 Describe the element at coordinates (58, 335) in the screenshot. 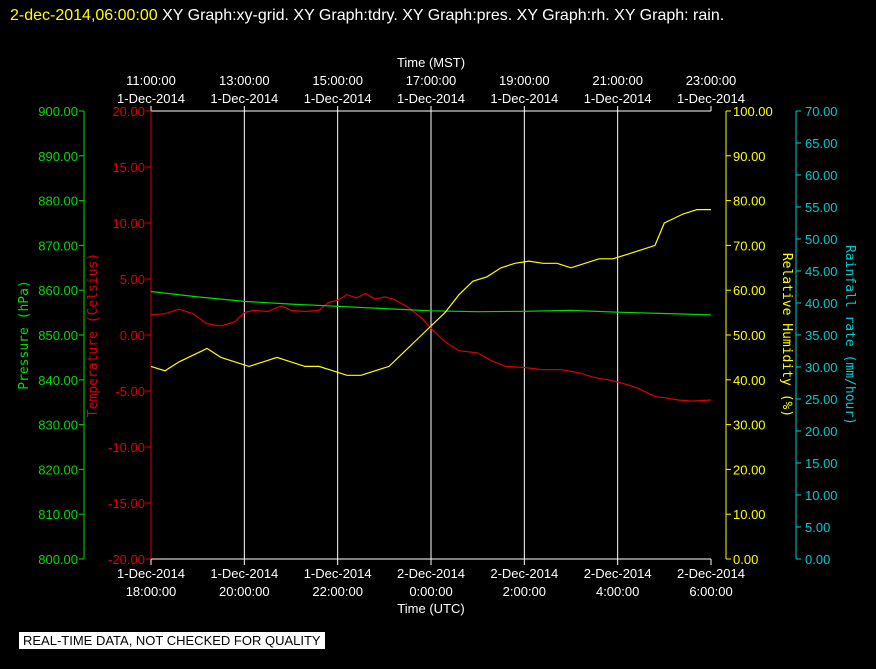

I see `pressure-tick-label: 850.00` at that location.